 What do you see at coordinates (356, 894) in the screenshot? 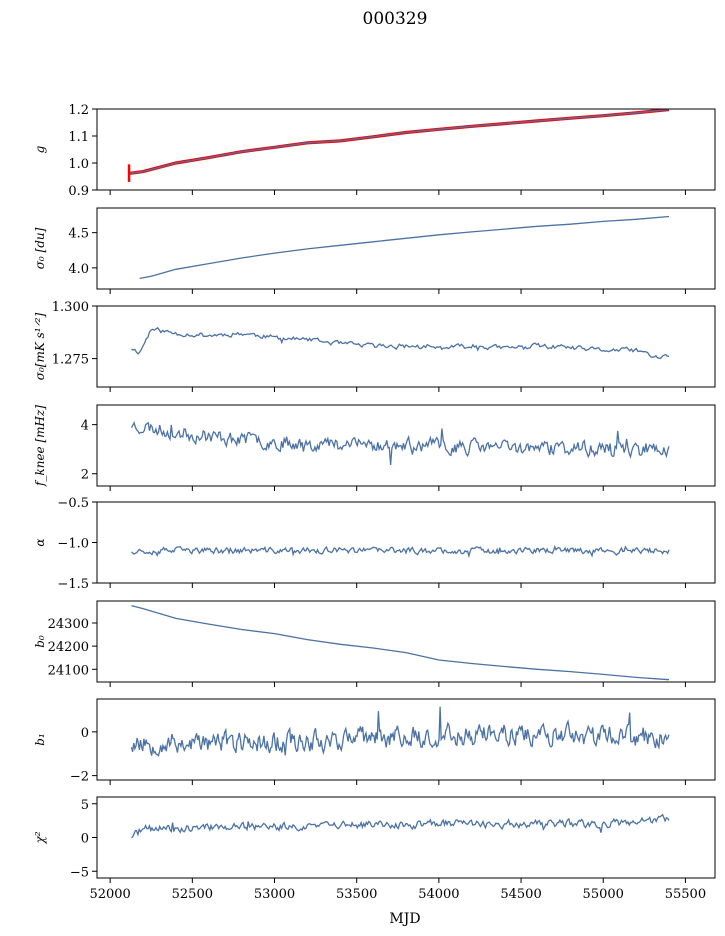
I see `x-tick-label: 53500` at bounding box center [356, 894].